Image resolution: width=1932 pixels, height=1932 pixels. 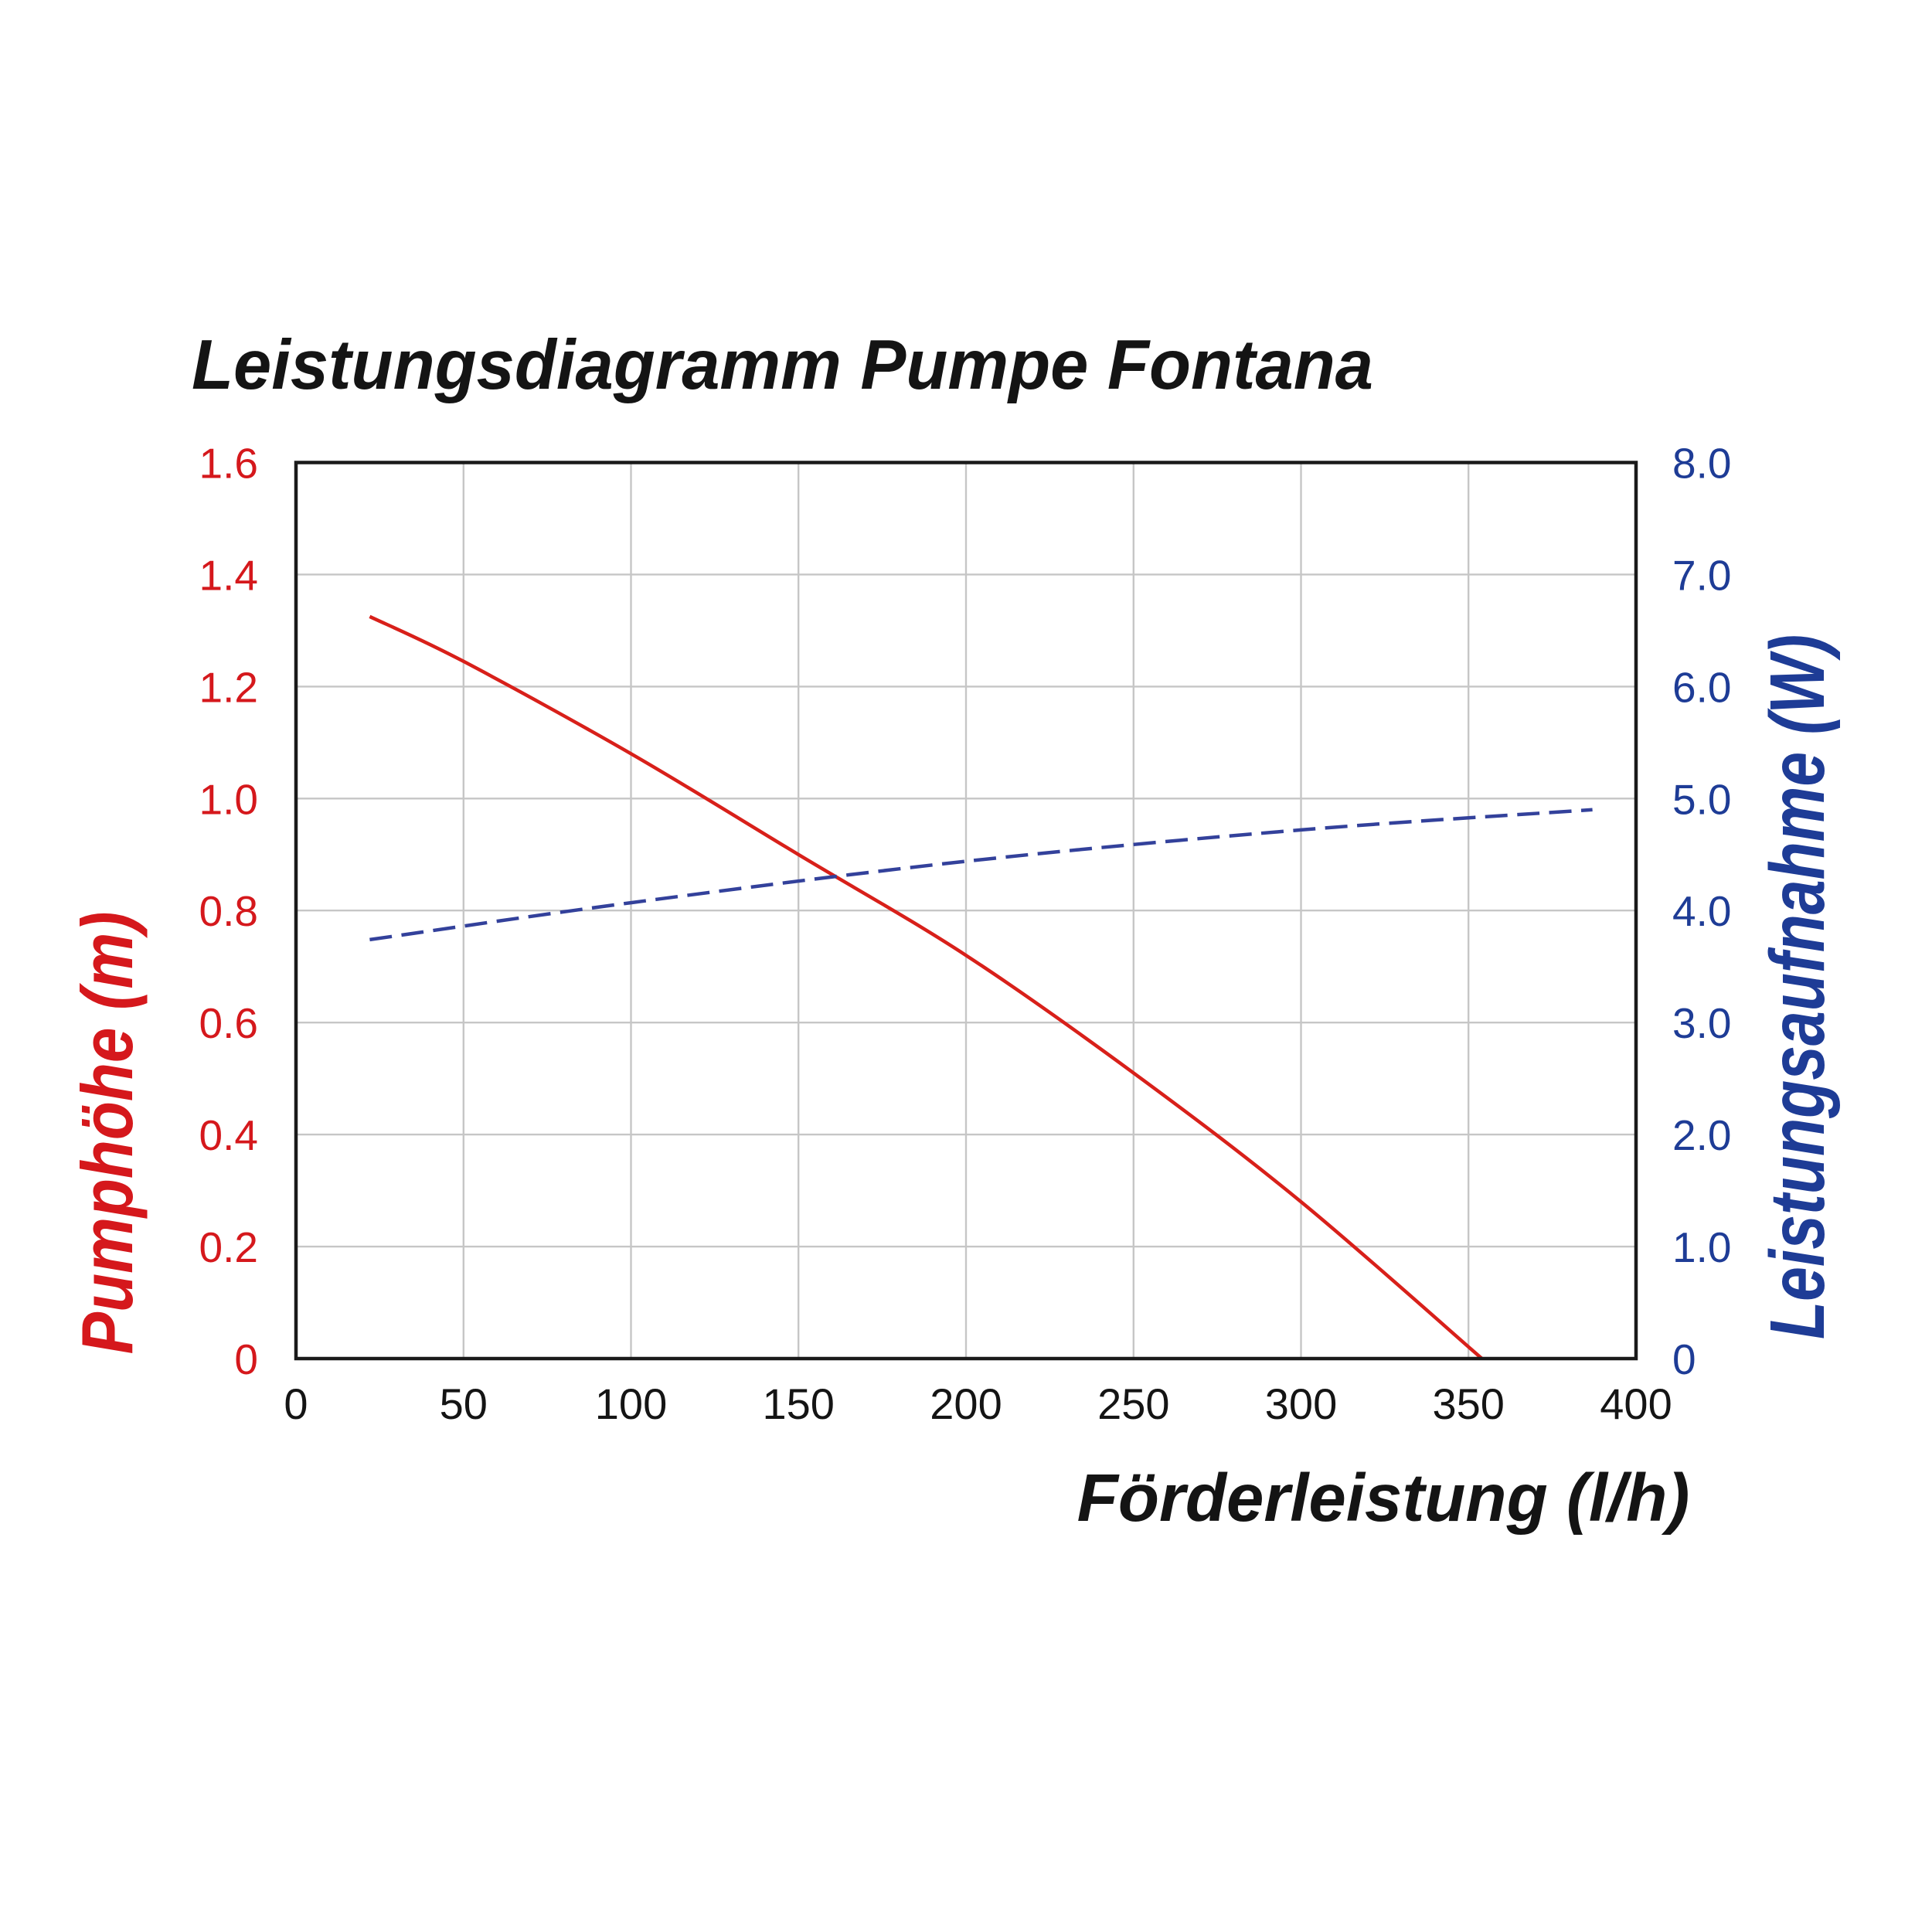 What do you see at coordinates (966, 1404) in the screenshot?
I see `svg-text: 200` at bounding box center [966, 1404].